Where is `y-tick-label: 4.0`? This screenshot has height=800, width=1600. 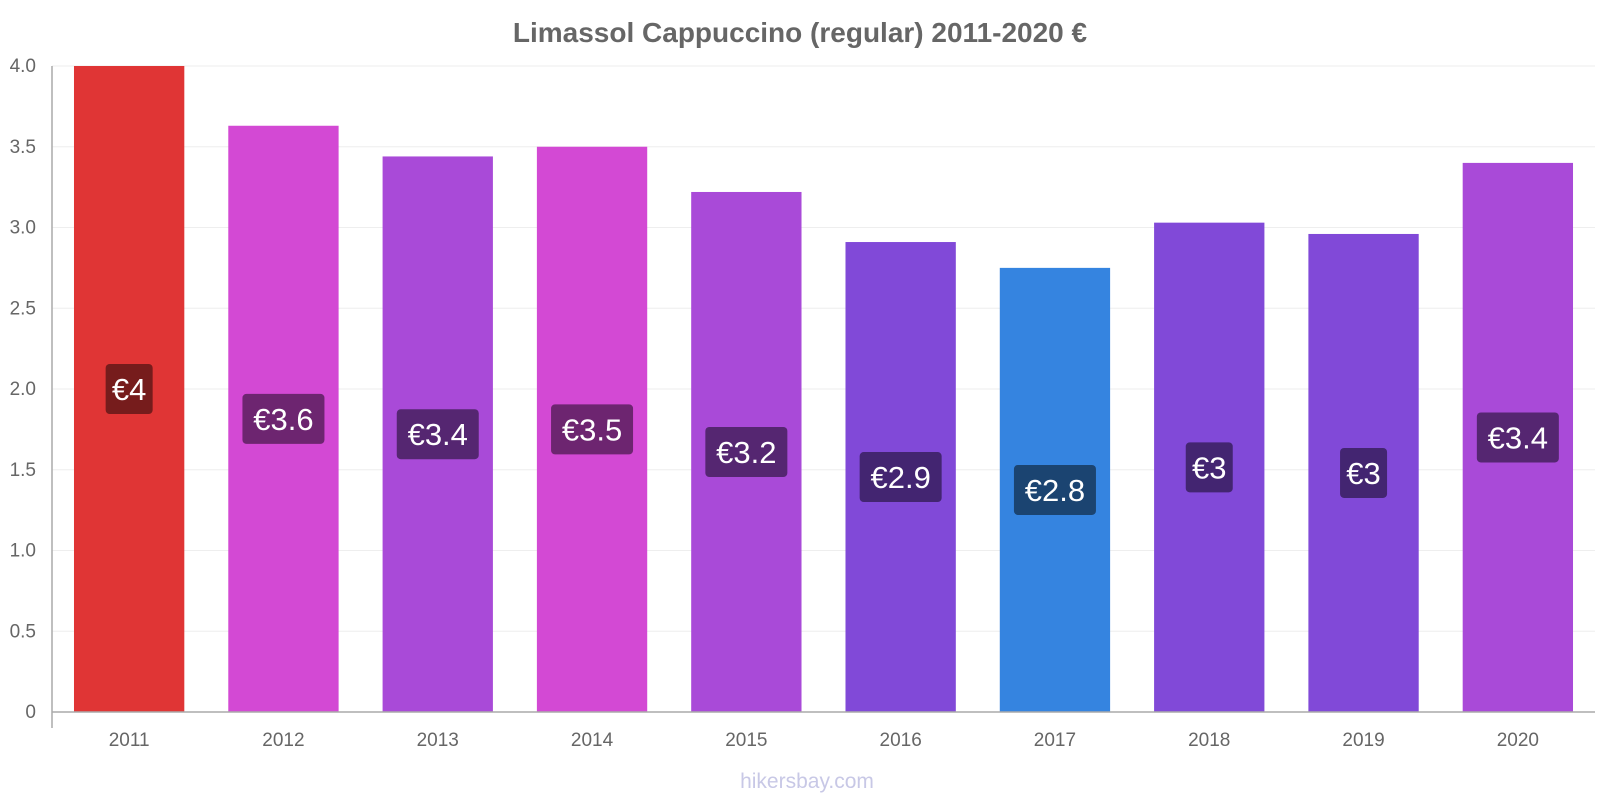 y-tick-label: 4.0 is located at coordinates (23, 66).